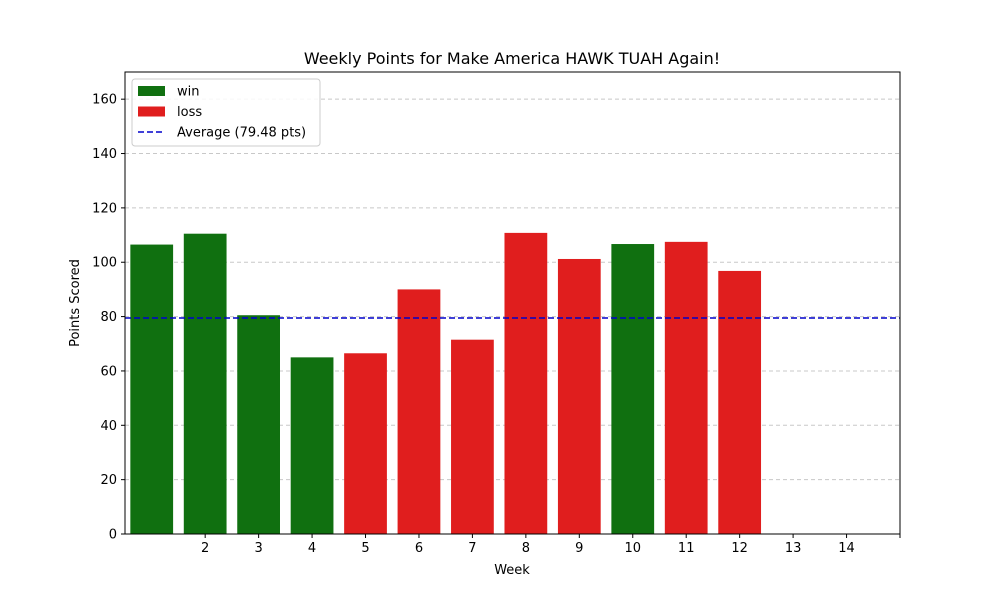 The image size is (1000, 600). I want to click on y-axis-label: Points Scored, so click(75, 303).